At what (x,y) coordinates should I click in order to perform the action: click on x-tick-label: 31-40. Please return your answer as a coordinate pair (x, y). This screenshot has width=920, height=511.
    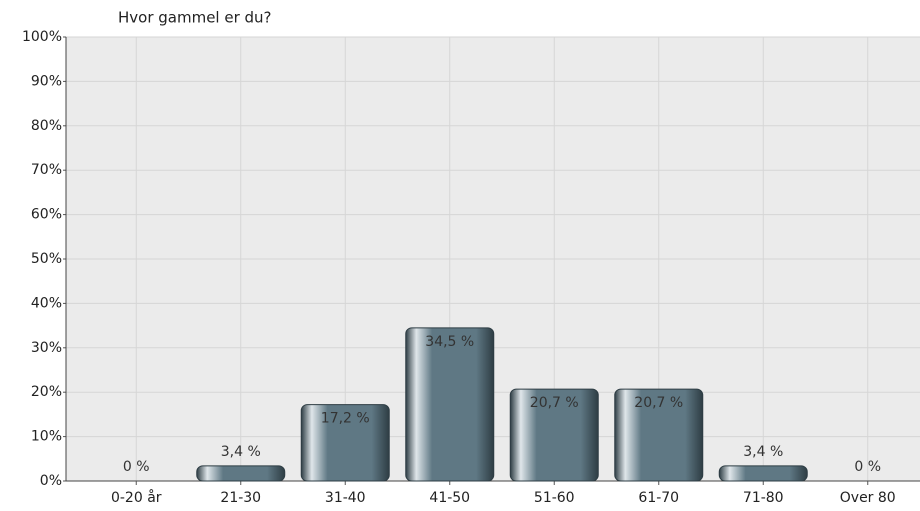
    Looking at the image, I should click on (345, 498).